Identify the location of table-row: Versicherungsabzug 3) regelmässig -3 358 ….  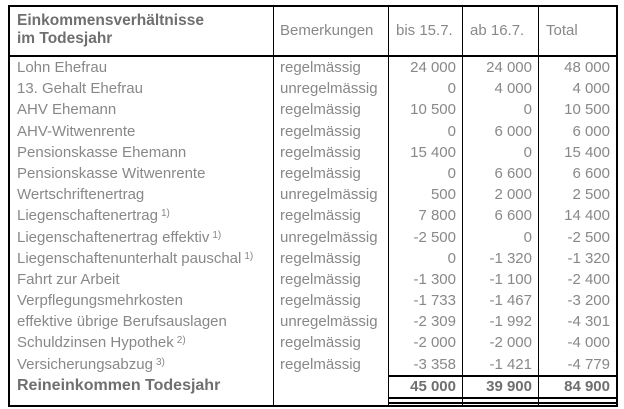
(313, 364).